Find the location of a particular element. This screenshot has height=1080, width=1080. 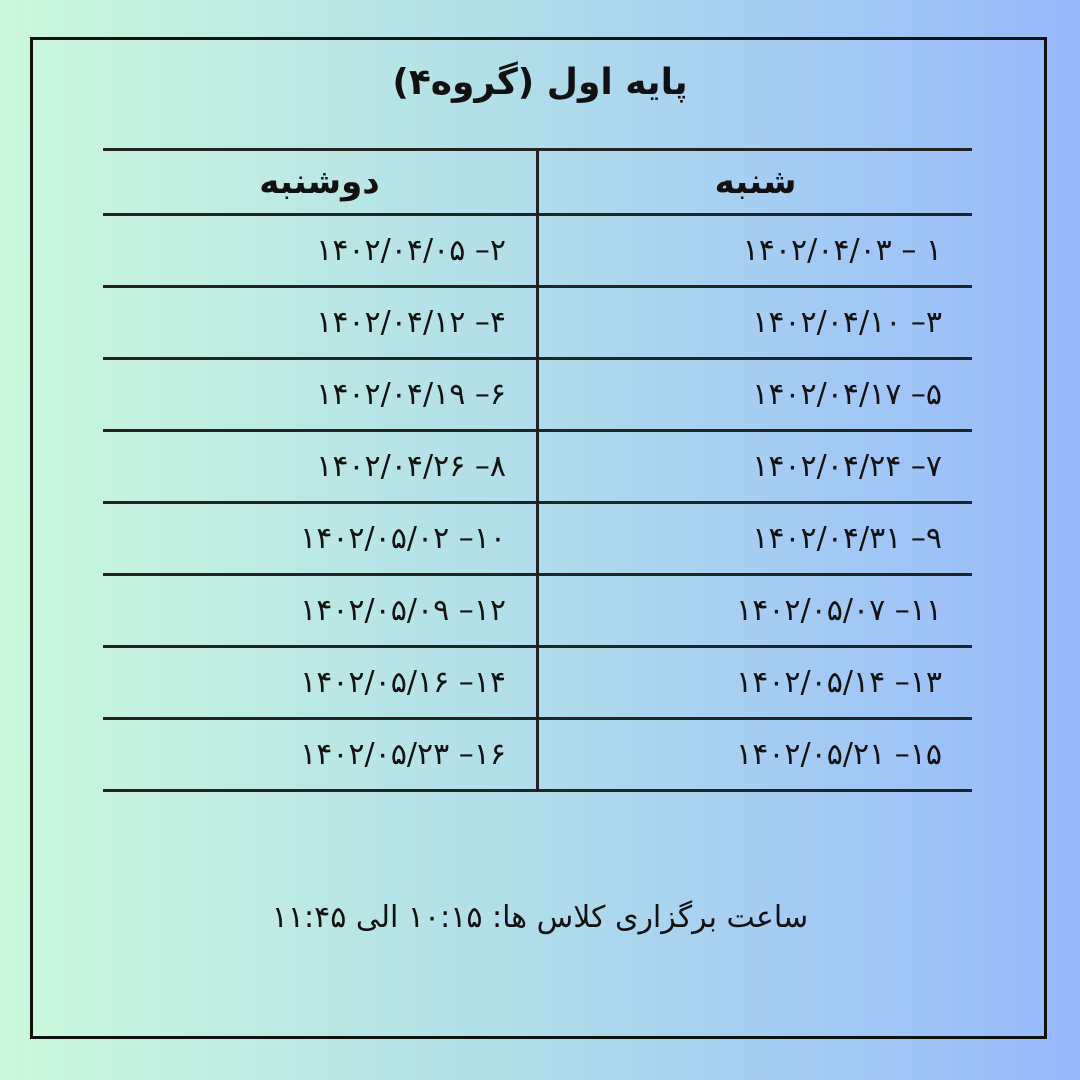

table-row: ۵– ۱۴۰۲/۰۴/۱۷ ۶– ۱۴۰۲/۰۴/۱۹ is located at coordinates (537, 394).